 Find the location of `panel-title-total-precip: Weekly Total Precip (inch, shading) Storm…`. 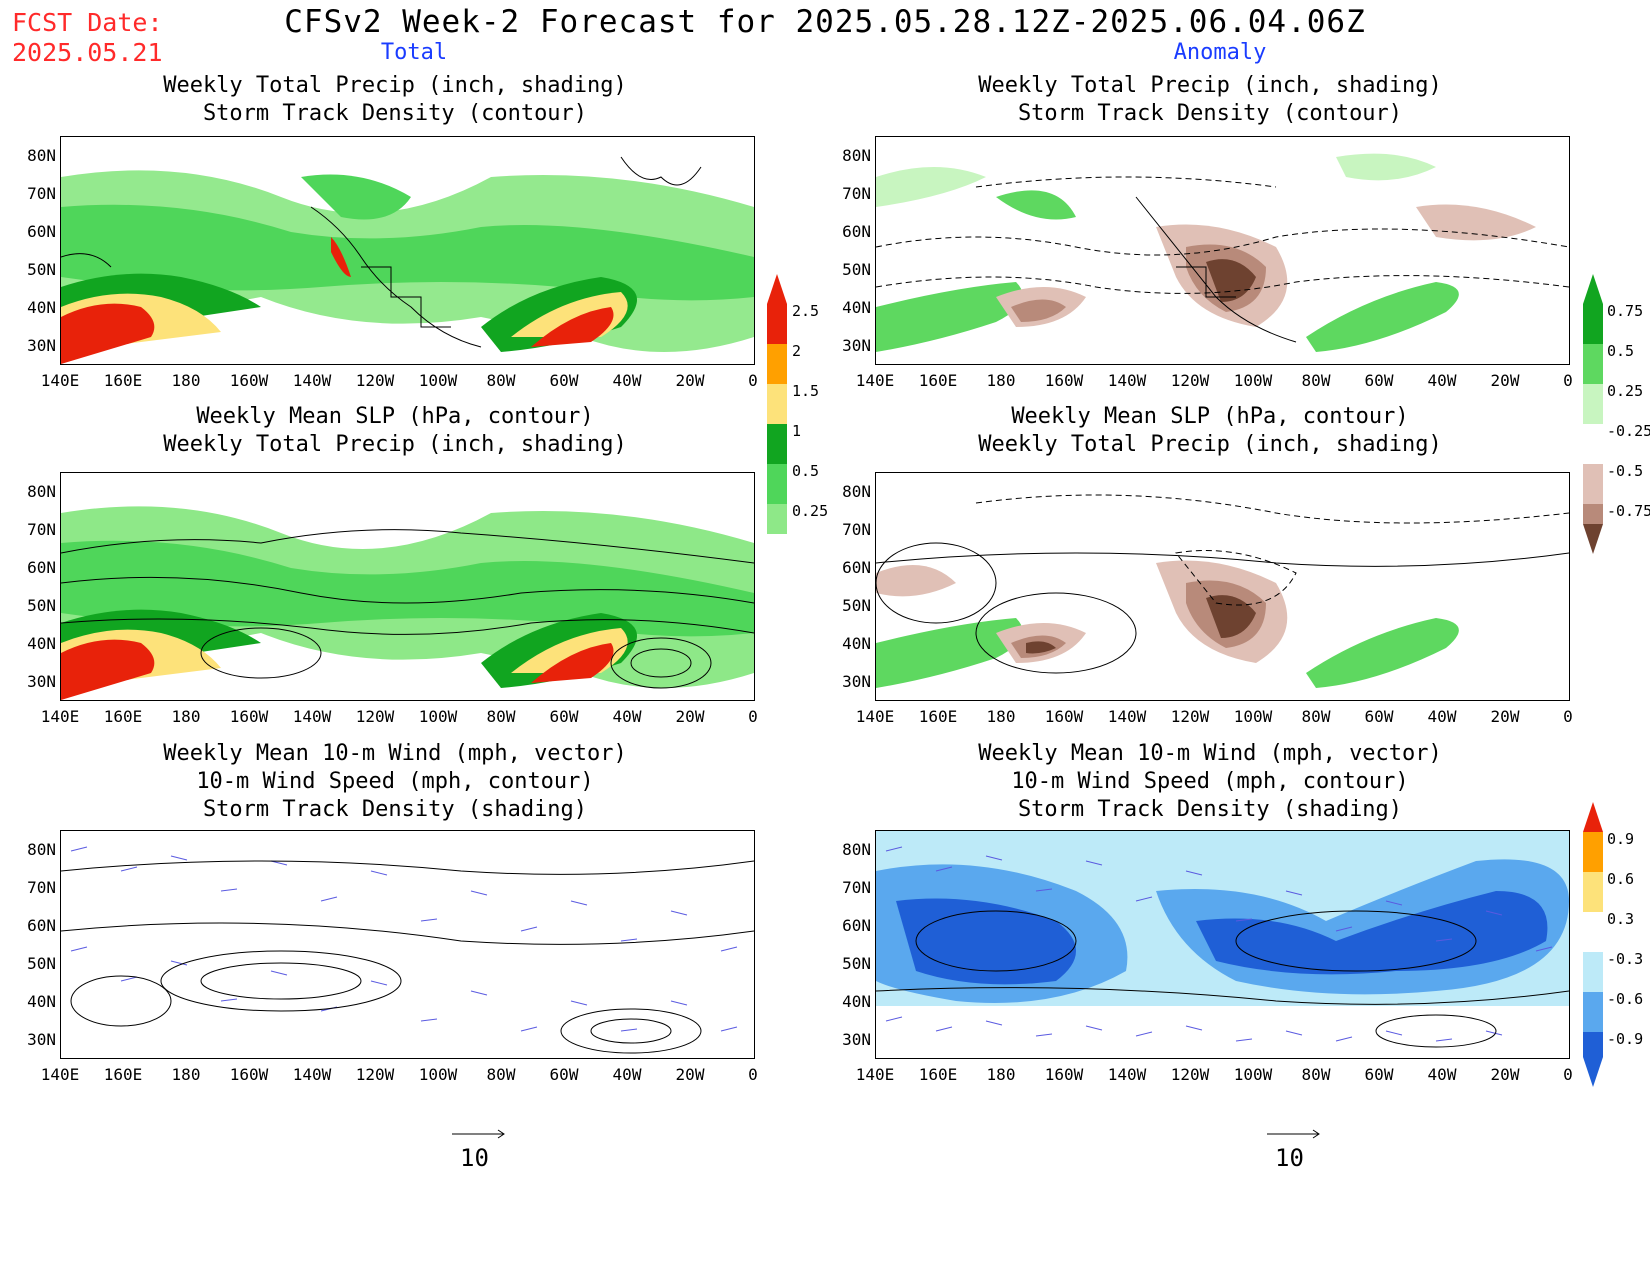

panel-title-total-precip: Weekly Total Precip (inch, shading) Storm… is located at coordinates (395, 99).